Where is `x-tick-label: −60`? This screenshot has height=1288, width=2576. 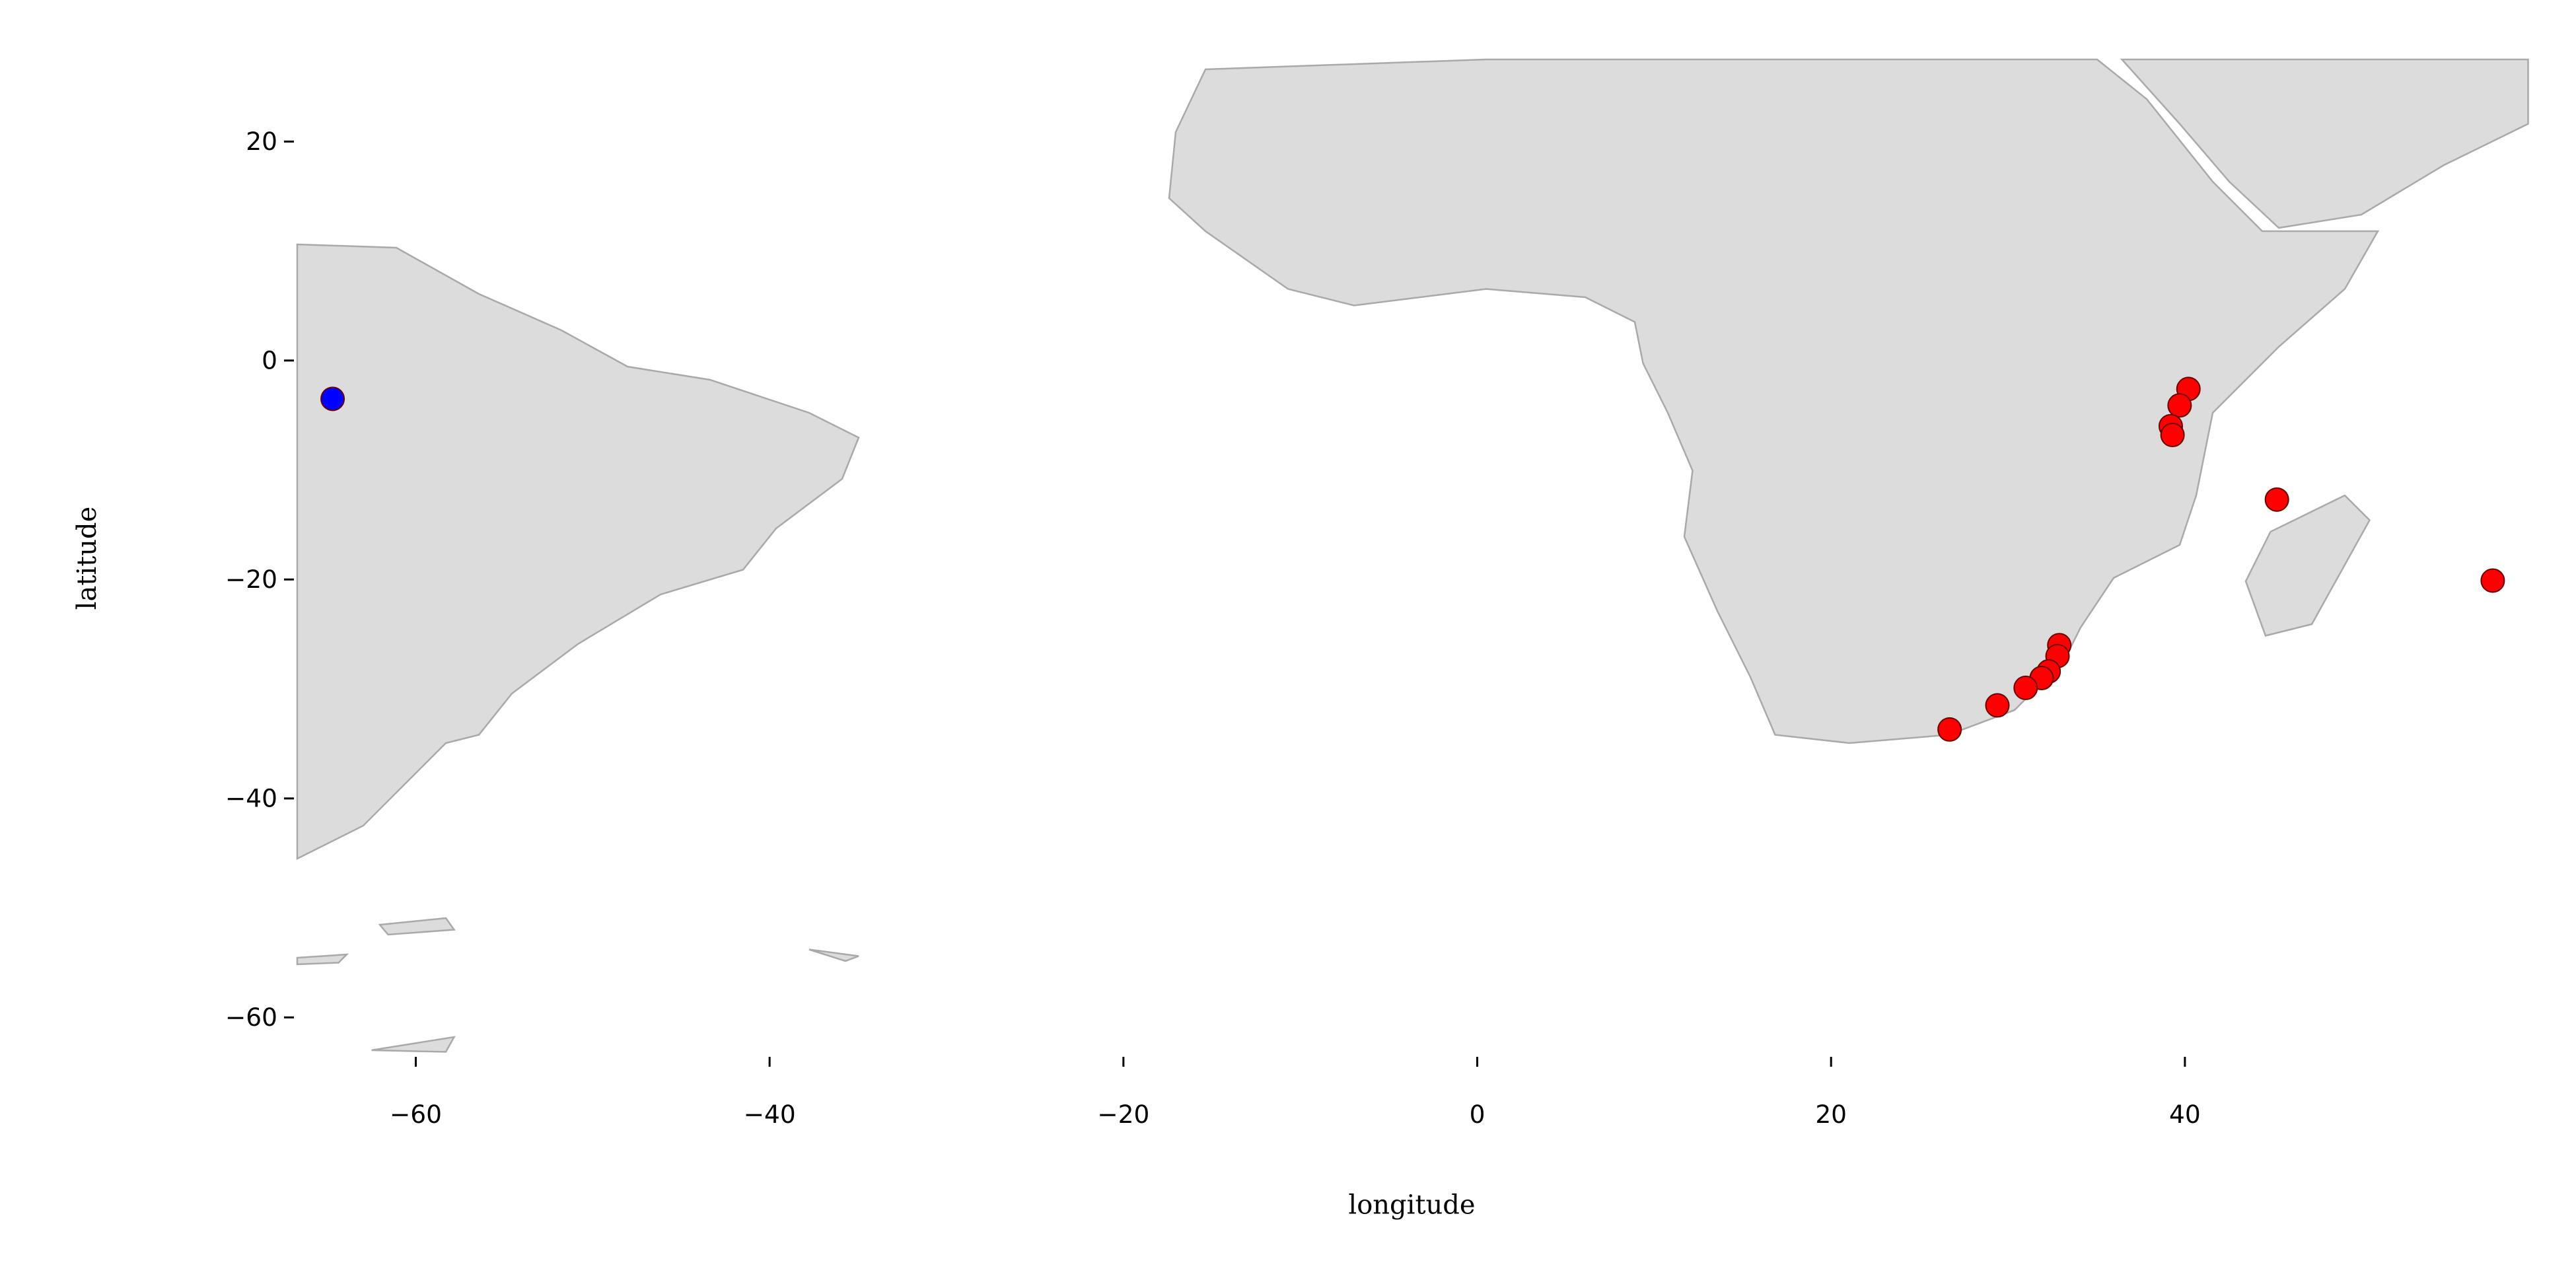 x-tick-label: −60 is located at coordinates (416, 1115).